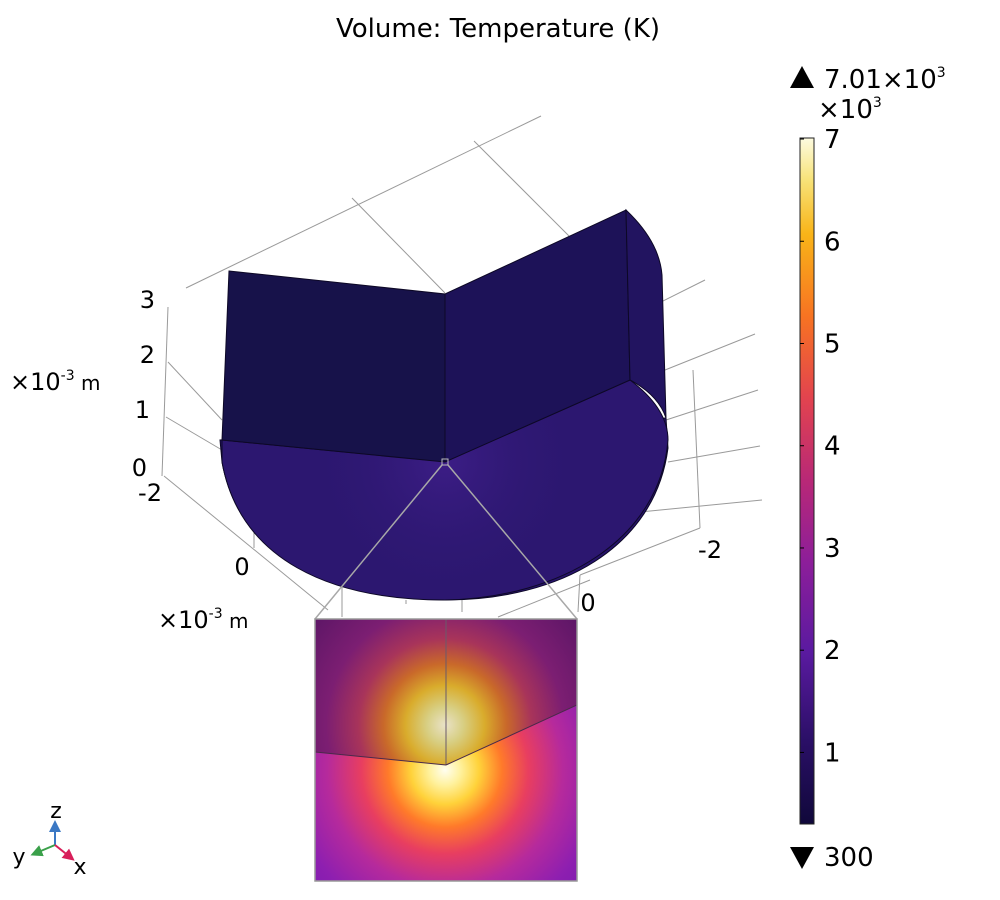  Describe the element at coordinates (56, 811) in the screenshot. I see `triad-z-label: z` at that location.